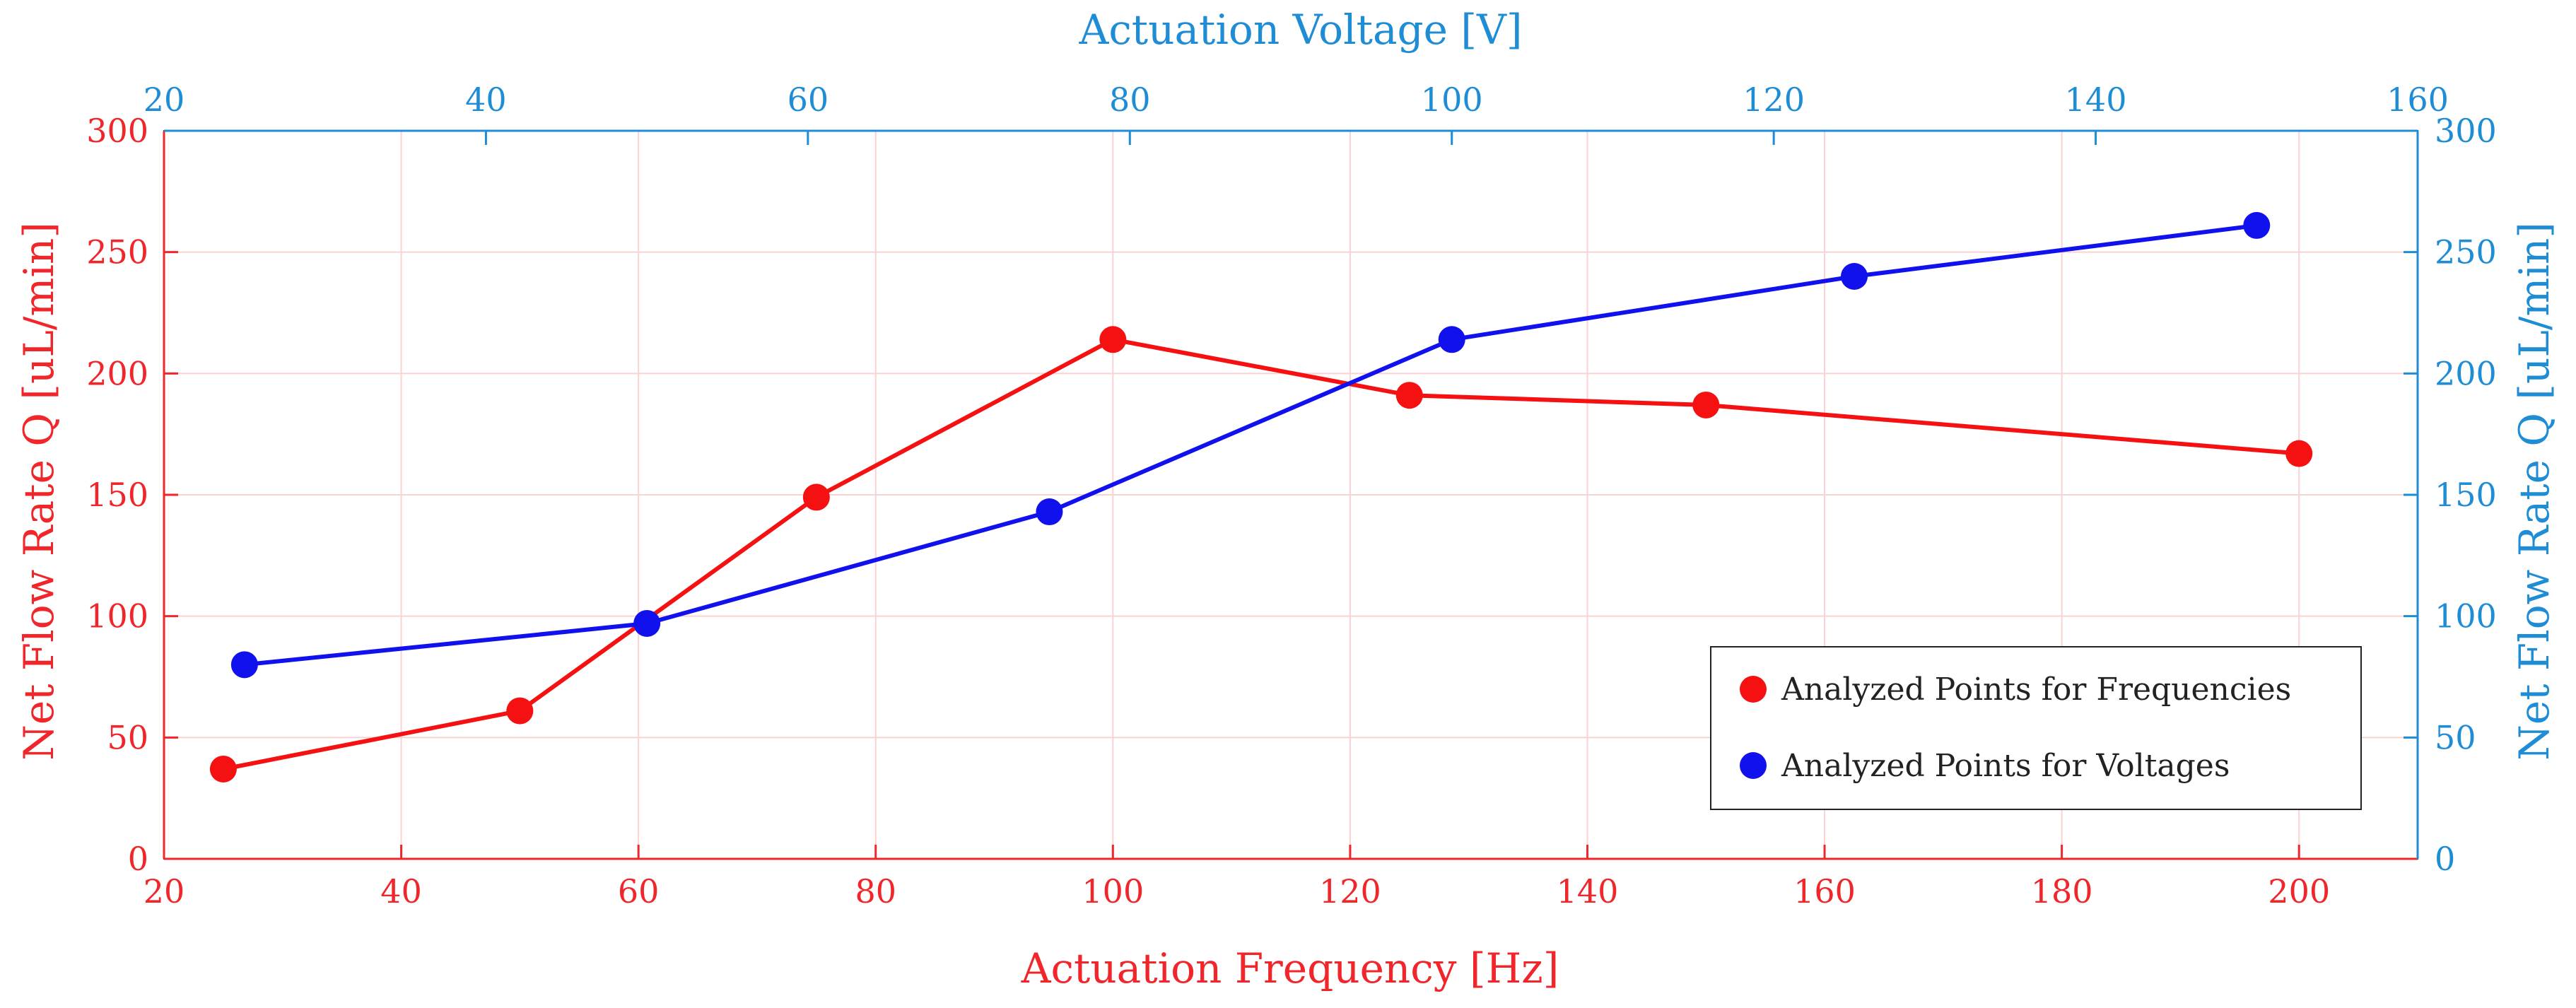 Image resolution: width=2576 pixels, height=1008 pixels. What do you see at coordinates (1824, 891) in the screenshot?
I see `x-tick-label: 160` at bounding box center [1824, 891].